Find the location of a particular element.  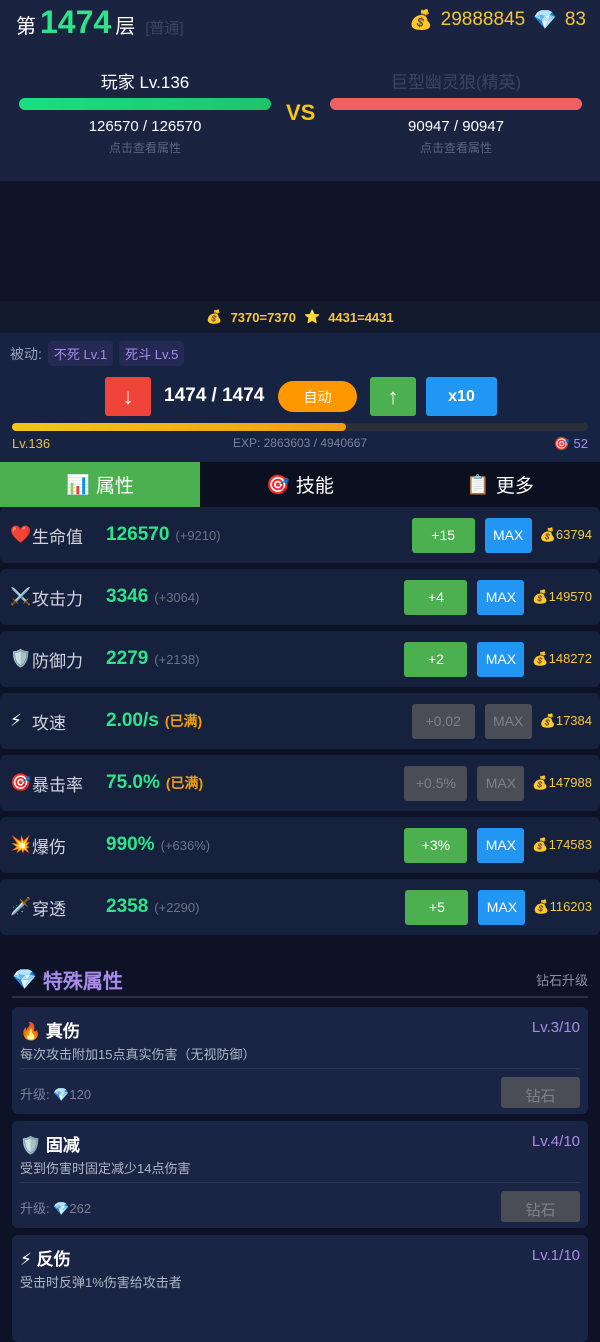

exp-fill is located at coordinates (179, 427).